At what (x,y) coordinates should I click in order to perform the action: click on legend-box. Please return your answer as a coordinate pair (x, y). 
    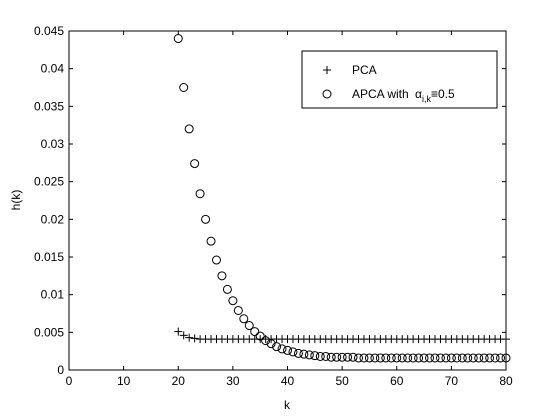
    Looking at the image, I should click on (399, 79).